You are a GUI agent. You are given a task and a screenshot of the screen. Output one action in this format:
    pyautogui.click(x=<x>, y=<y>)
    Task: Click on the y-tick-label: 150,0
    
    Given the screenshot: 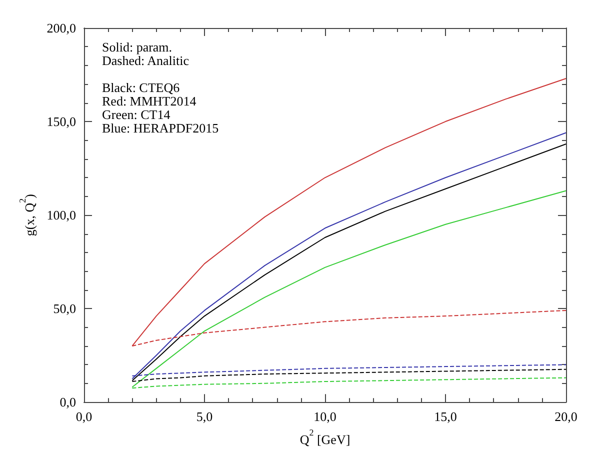 What is the action you would take?
    pyautogui.click(x=61, y=122)
    